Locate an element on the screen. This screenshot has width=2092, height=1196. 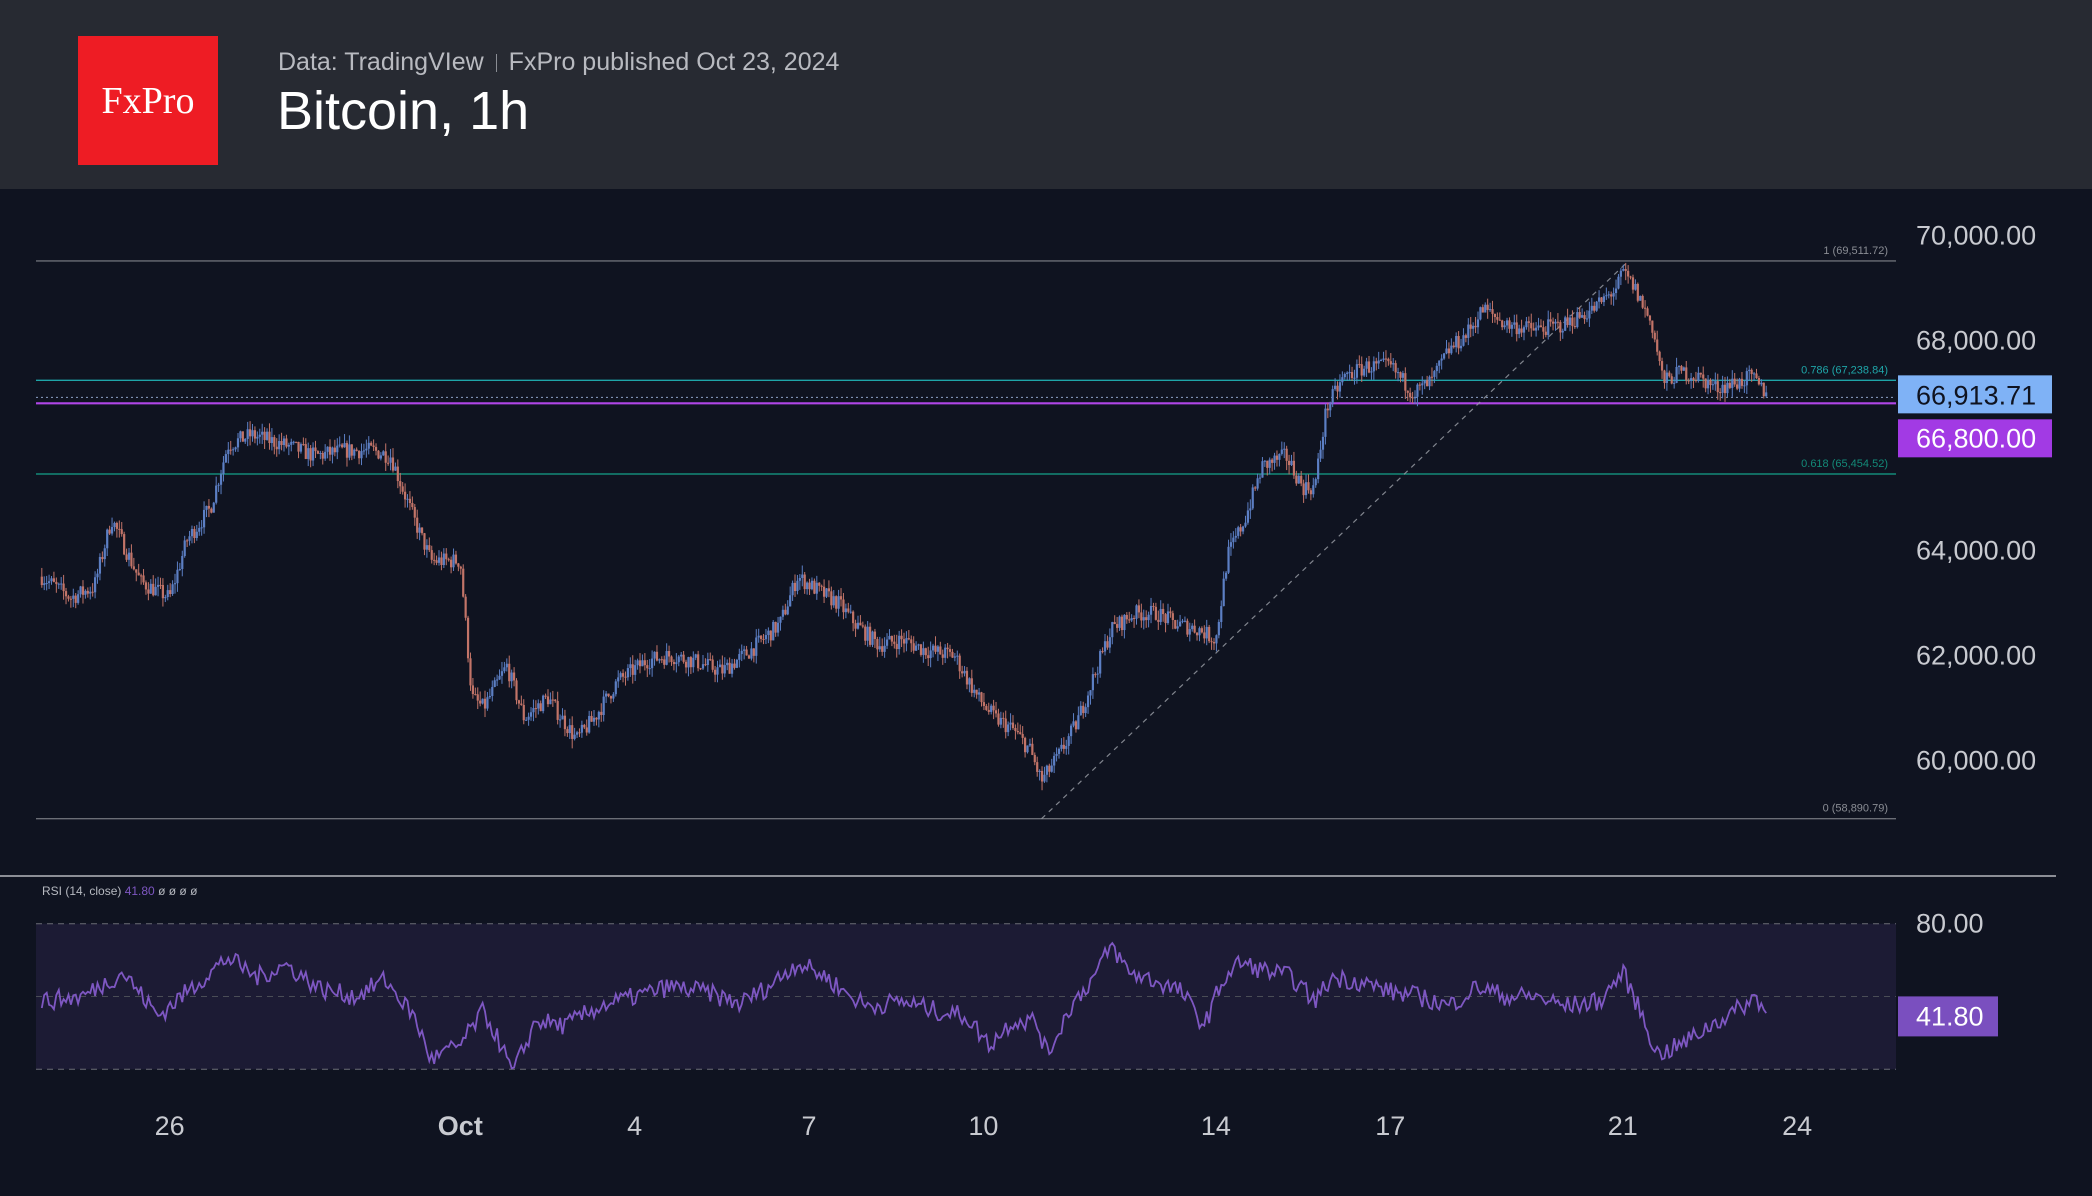
price-axis-label: 70,000.00 is located at coordinates (1976, 235).